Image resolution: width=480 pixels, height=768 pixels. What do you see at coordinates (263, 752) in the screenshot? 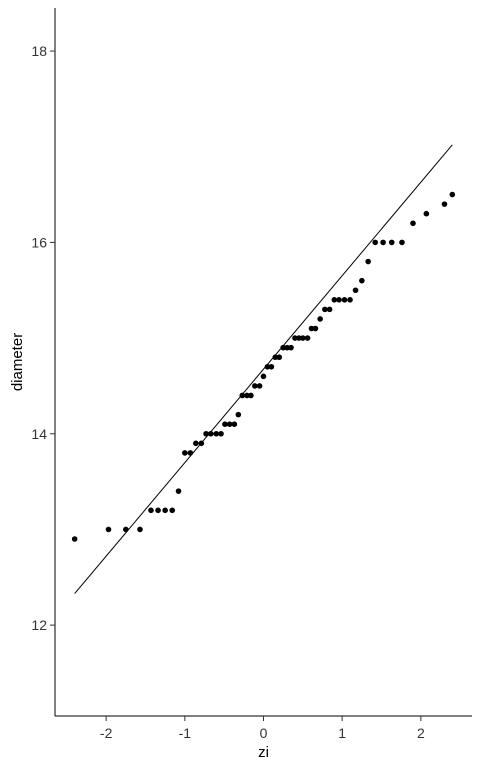
I see `x-axis-title: zi` at bounding box center [263, 752].